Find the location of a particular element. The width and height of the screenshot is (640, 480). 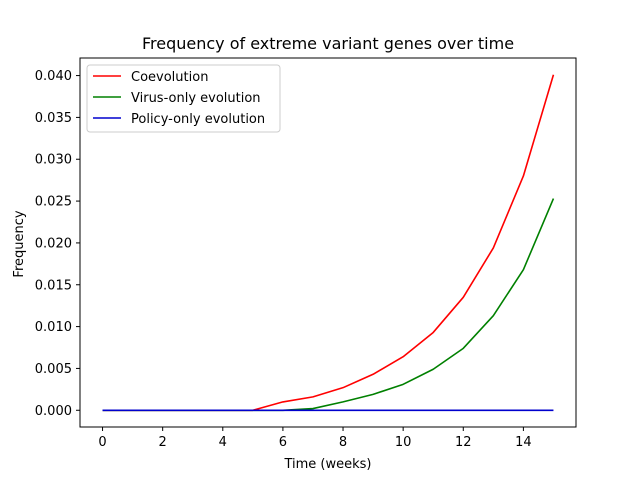

y-tick-label: 0.000 is located at coordinates (53, 411).